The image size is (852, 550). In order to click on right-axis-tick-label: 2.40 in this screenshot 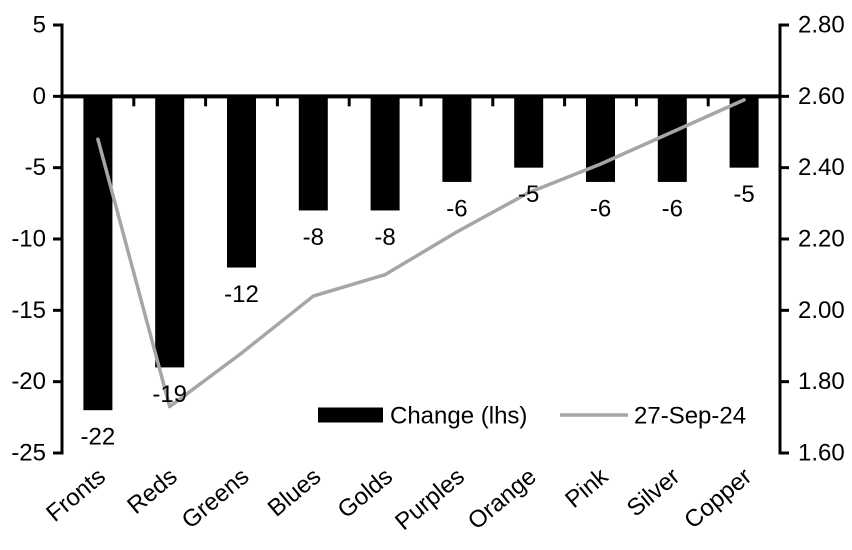, I will do `click(821, 167)`.